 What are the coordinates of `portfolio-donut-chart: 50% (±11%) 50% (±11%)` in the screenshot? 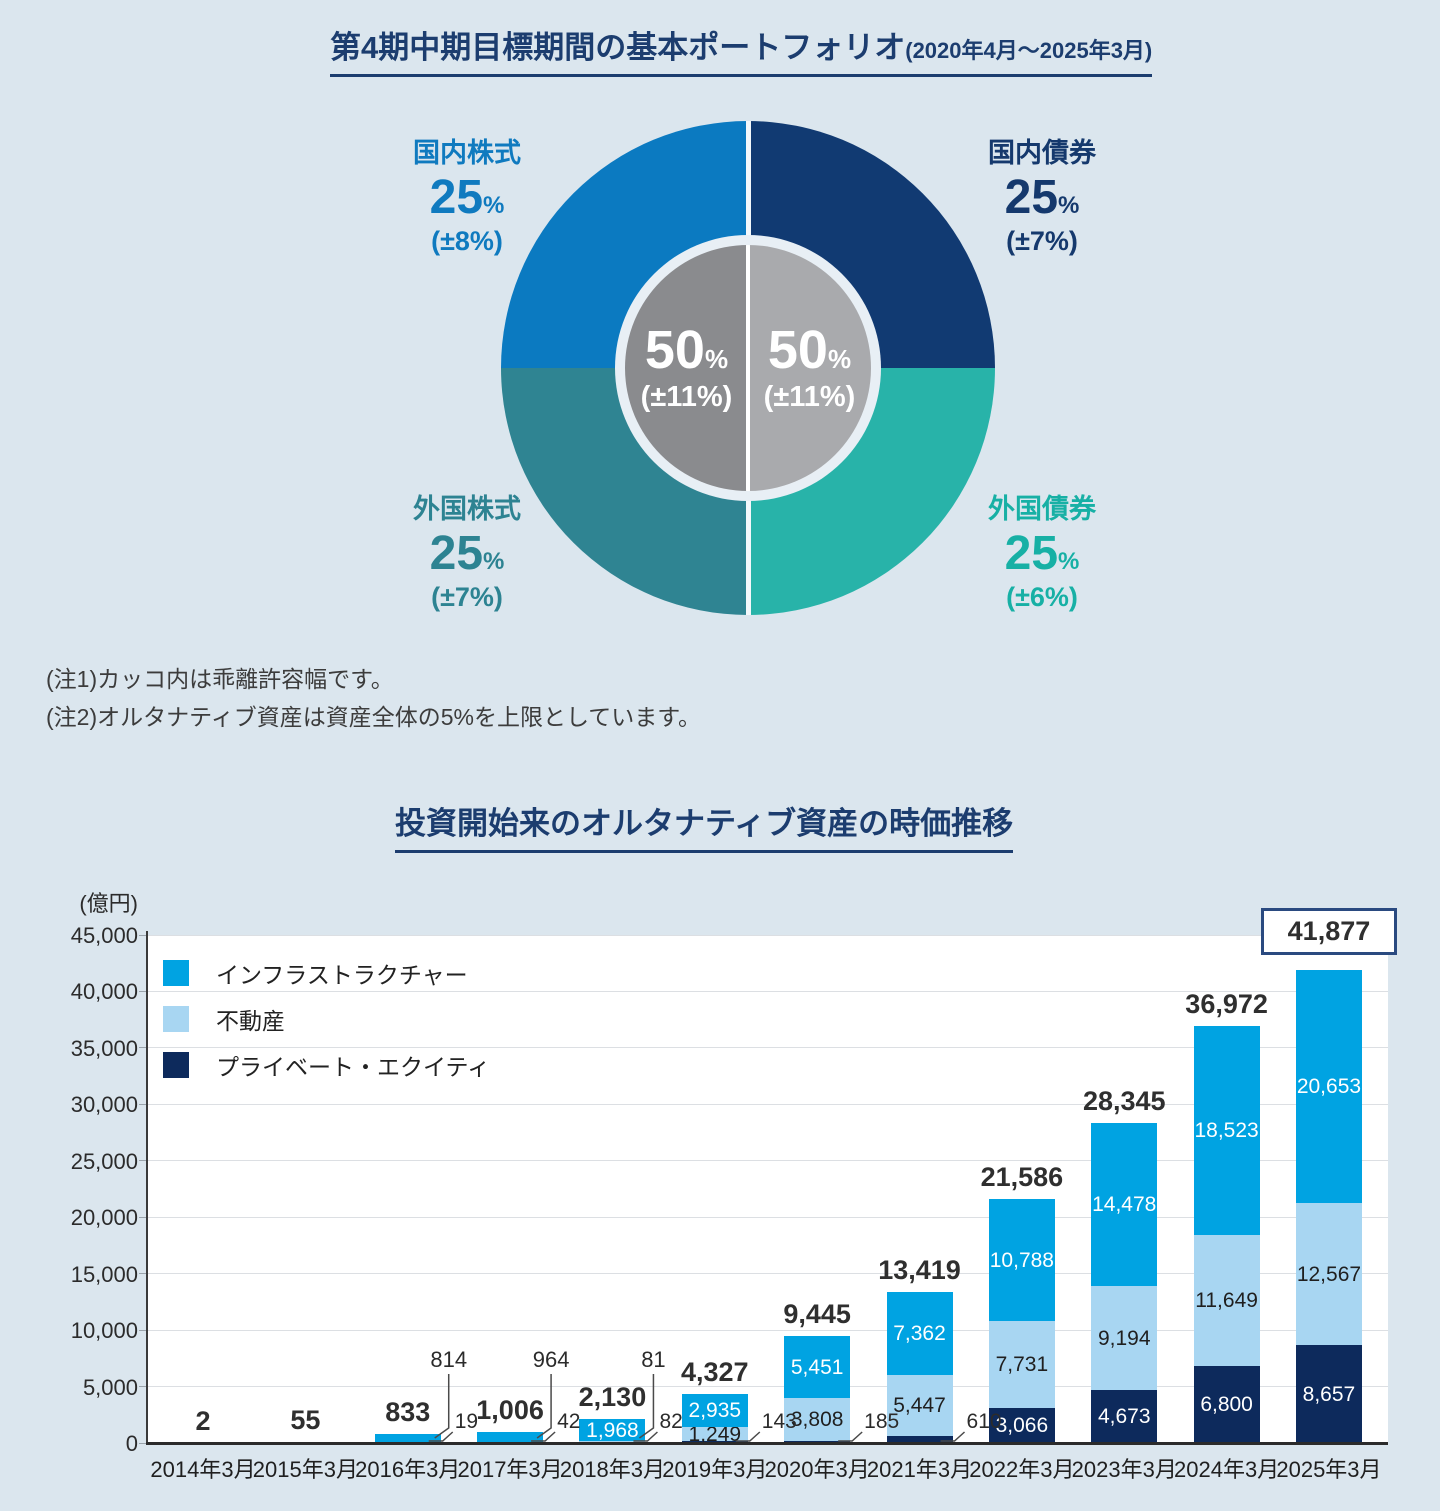 It's located at (748, 368).